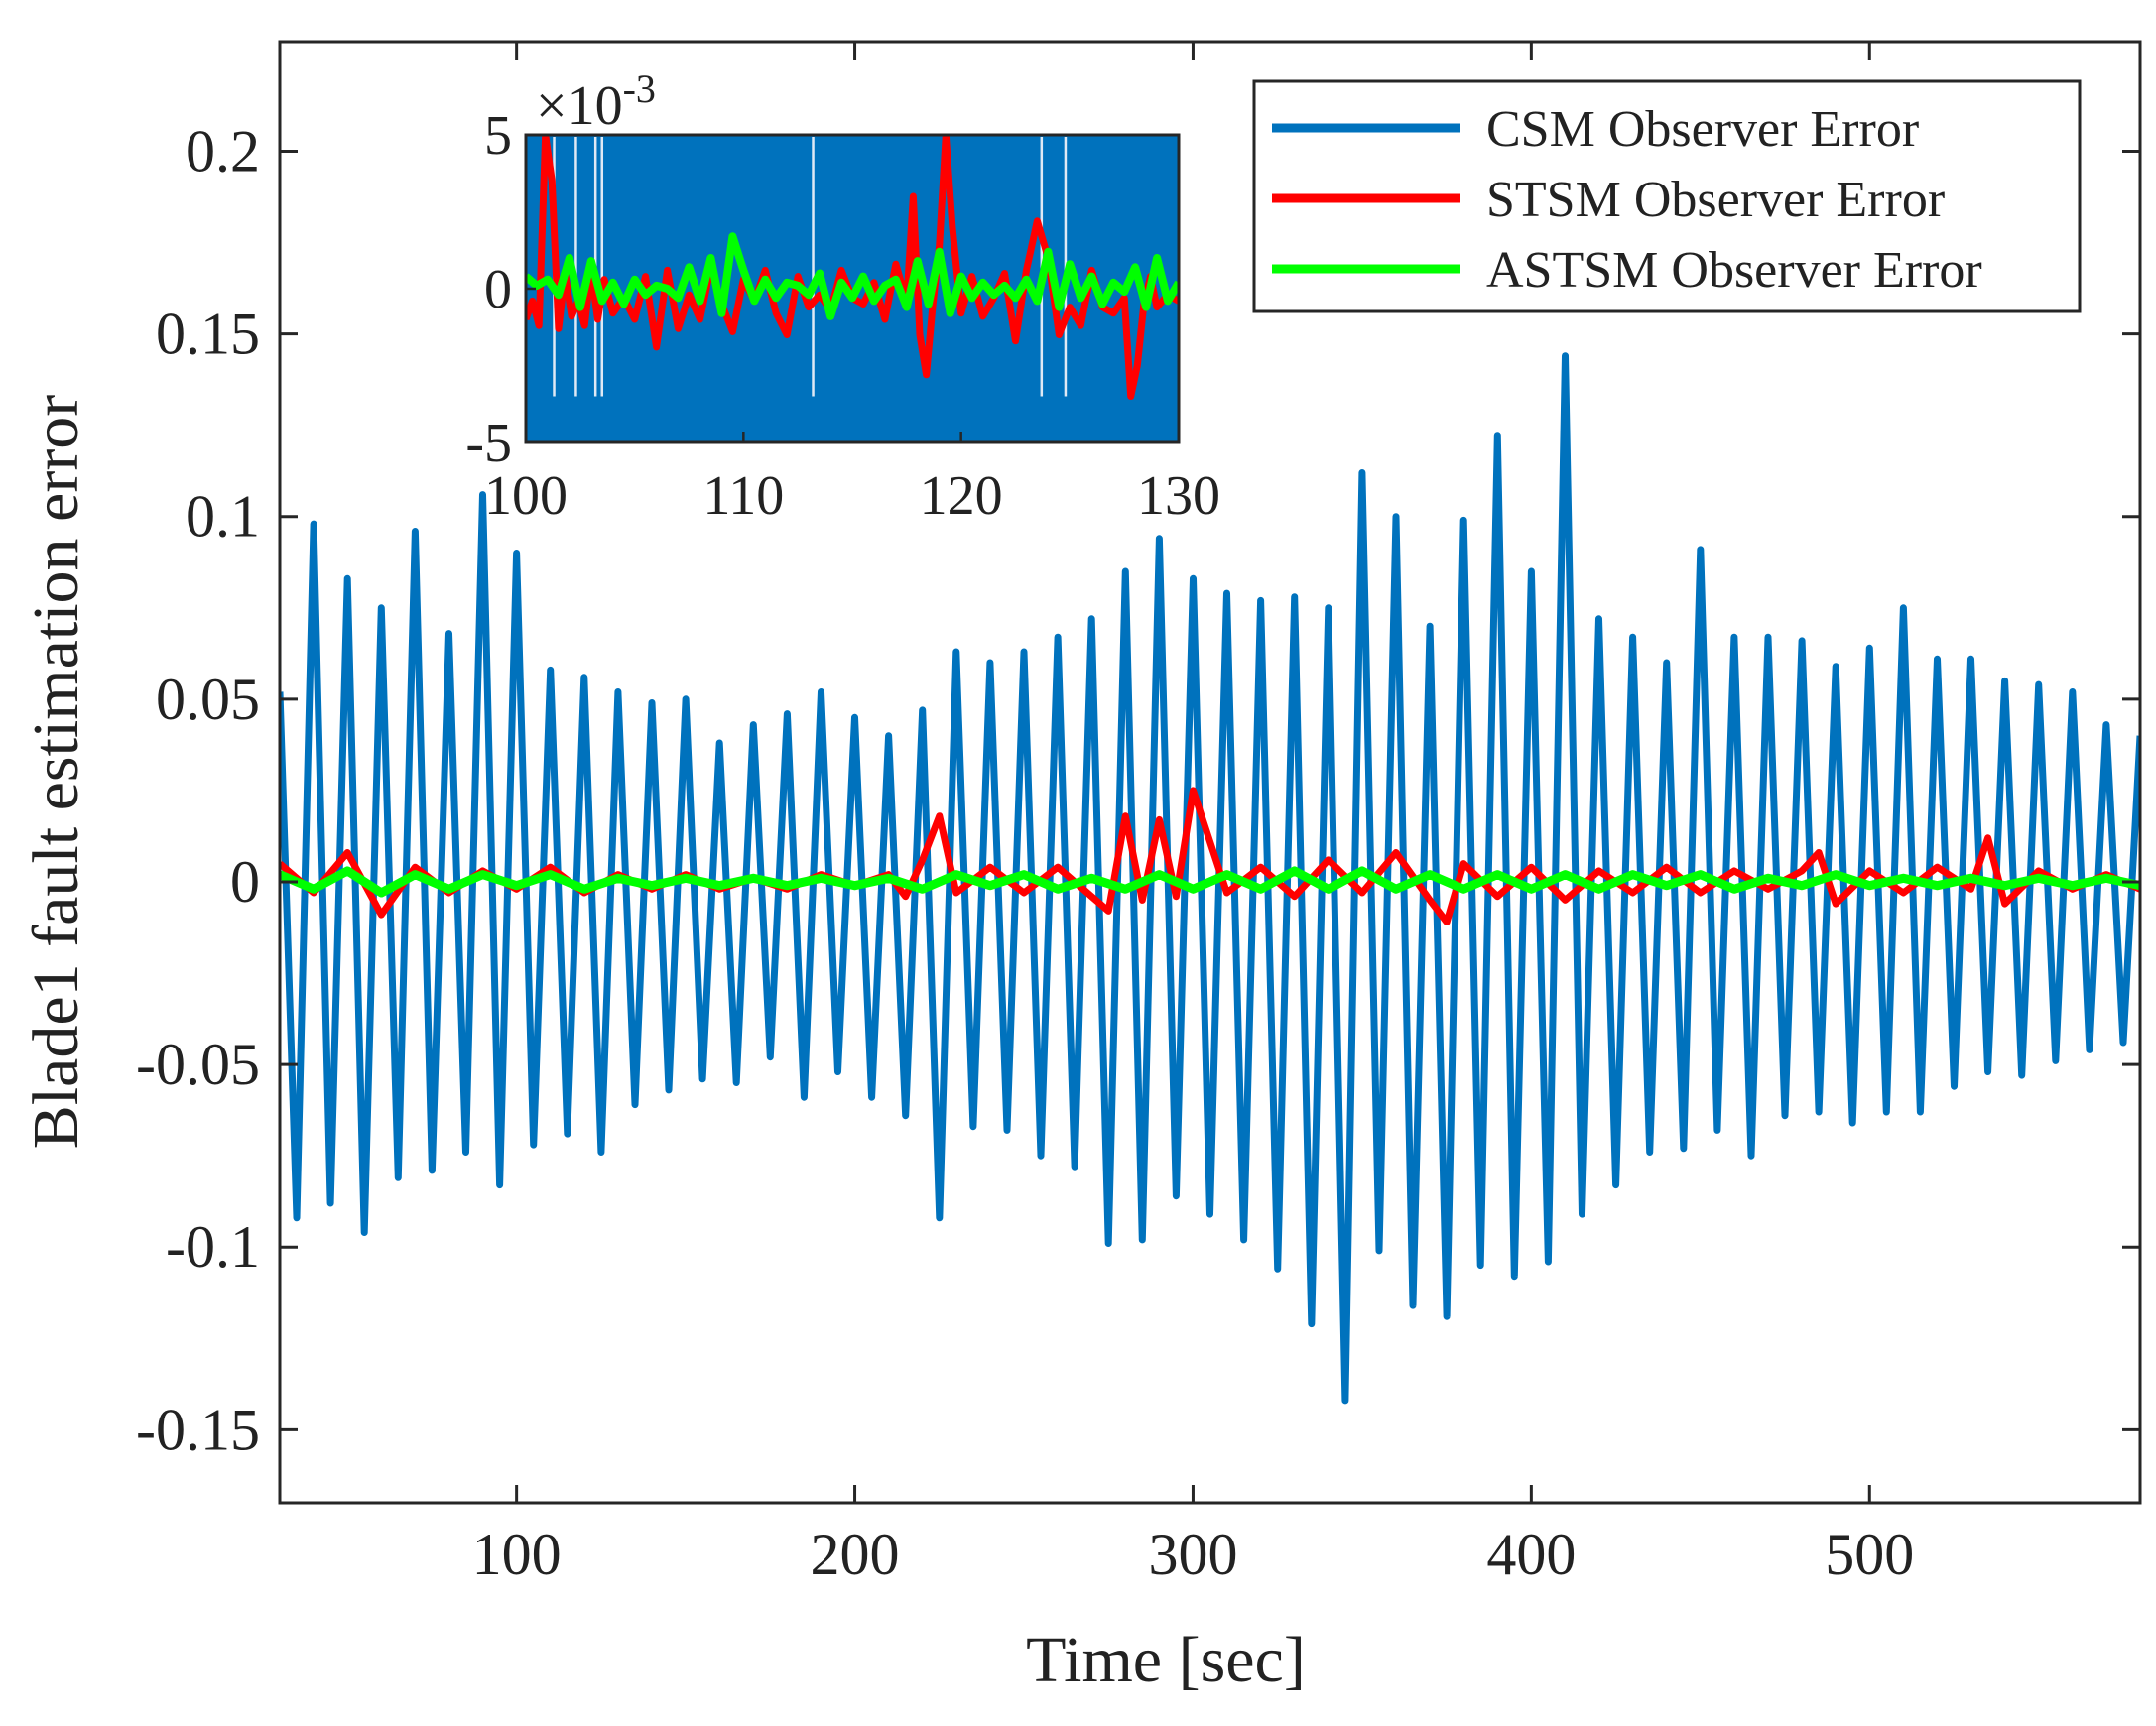  What do you see at coordinates (1702, 129) in the screenshot?
I see `legend-label-csm: CSM Observer Error` at bounding box center [1702, 129].